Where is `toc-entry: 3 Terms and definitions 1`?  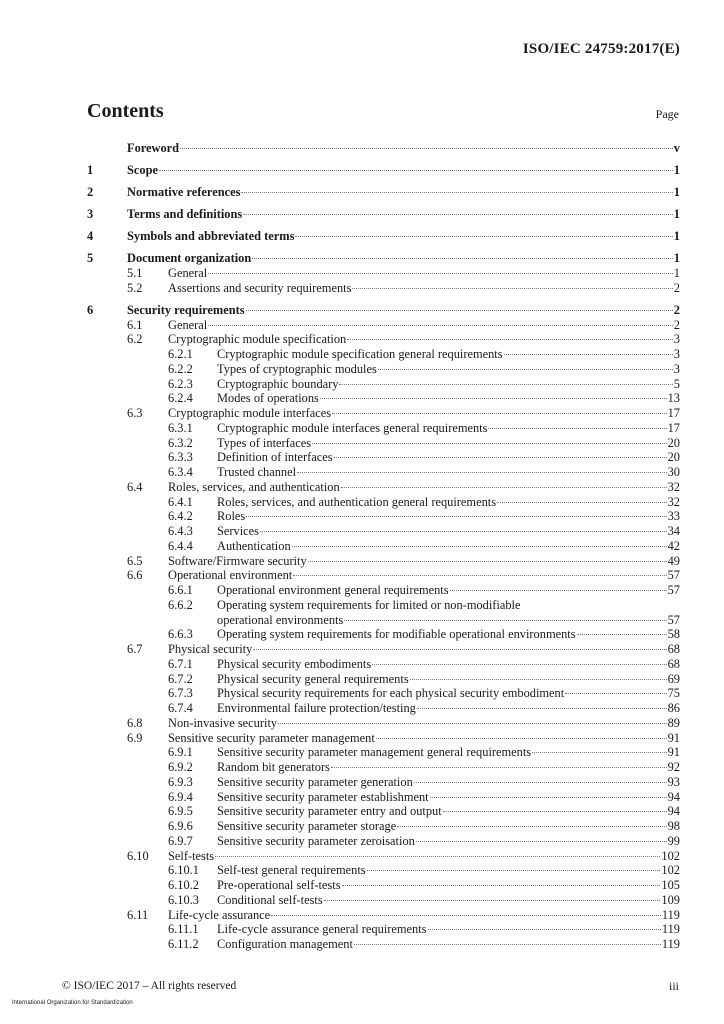 toc-entry: 3 Terms and definitions 1 is located at coordinates (383, 214).